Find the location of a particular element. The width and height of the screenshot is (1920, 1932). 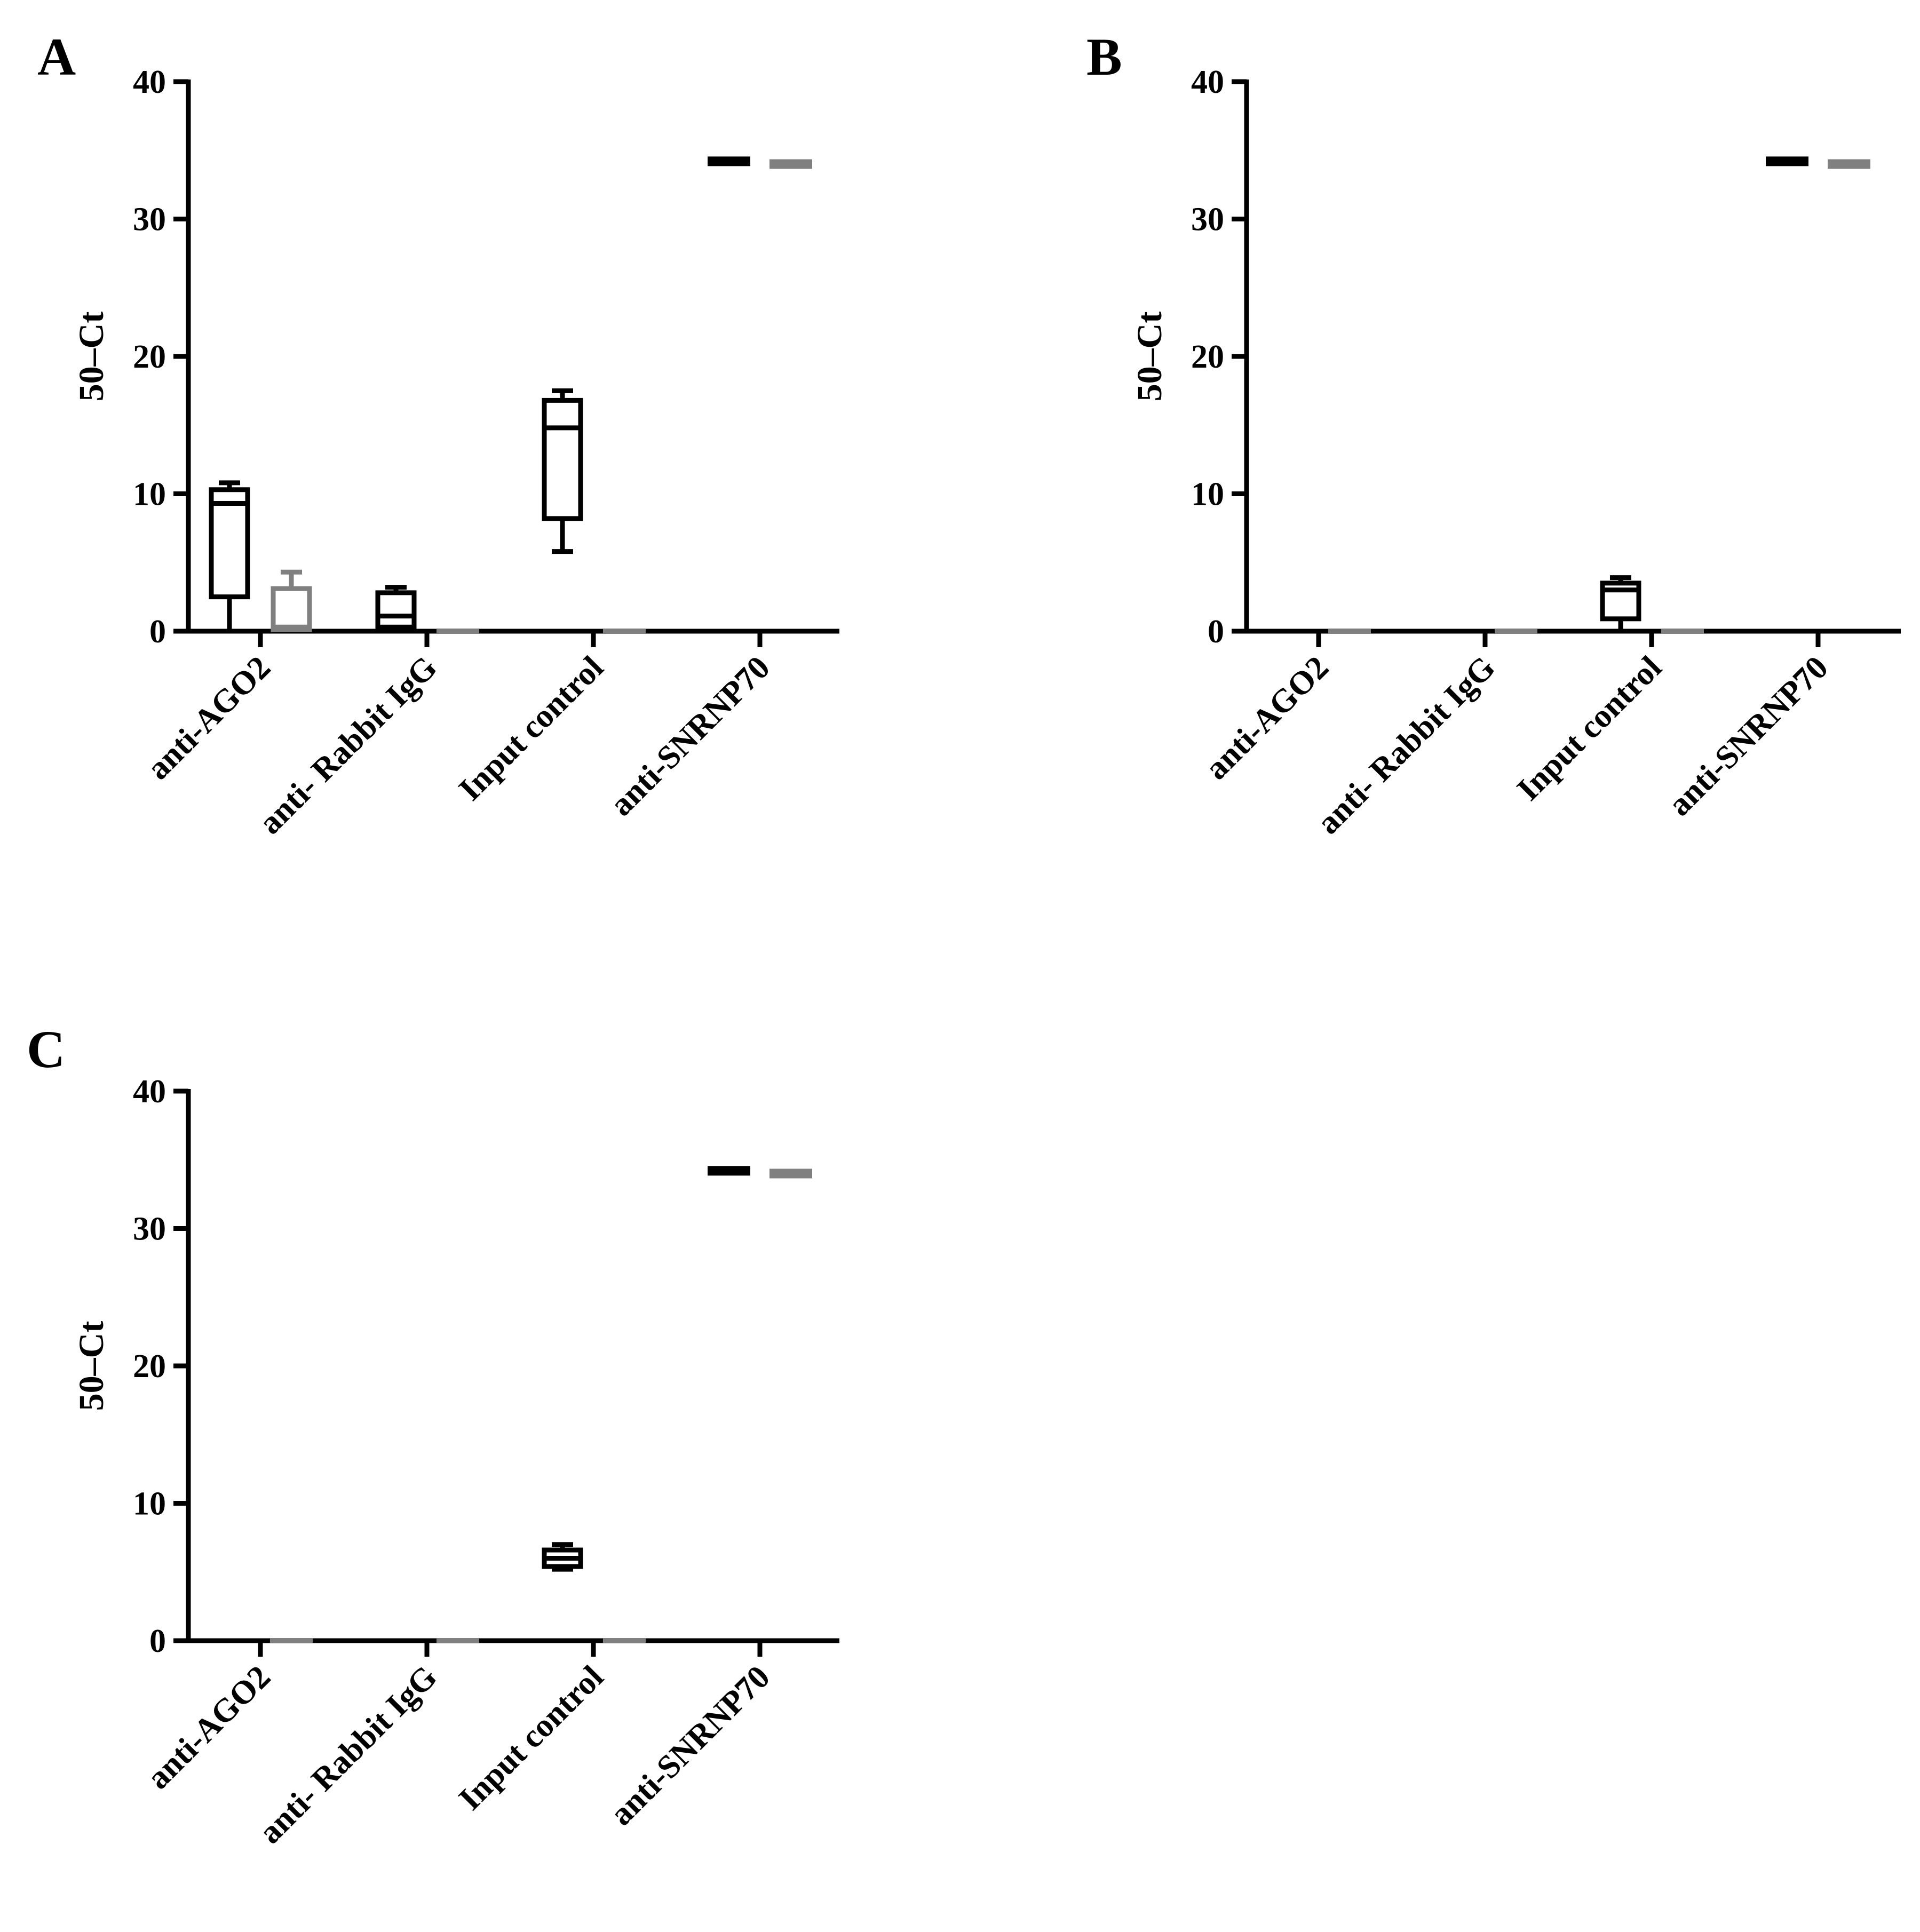

panel-letter: B is located at coordinates (1104, 56).